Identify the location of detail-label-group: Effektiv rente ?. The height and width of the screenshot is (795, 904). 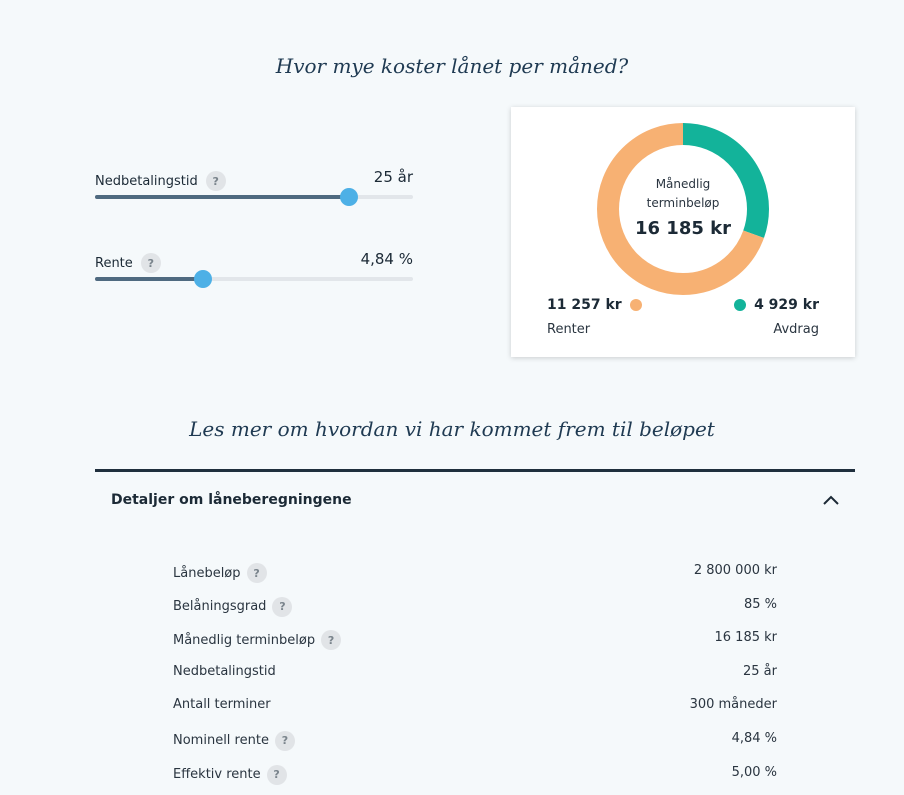
(230, 774).